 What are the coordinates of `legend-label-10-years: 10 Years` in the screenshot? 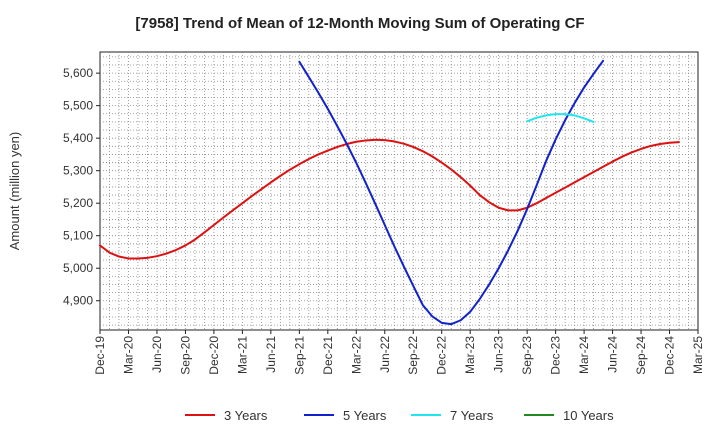 It's located at (588, 415).